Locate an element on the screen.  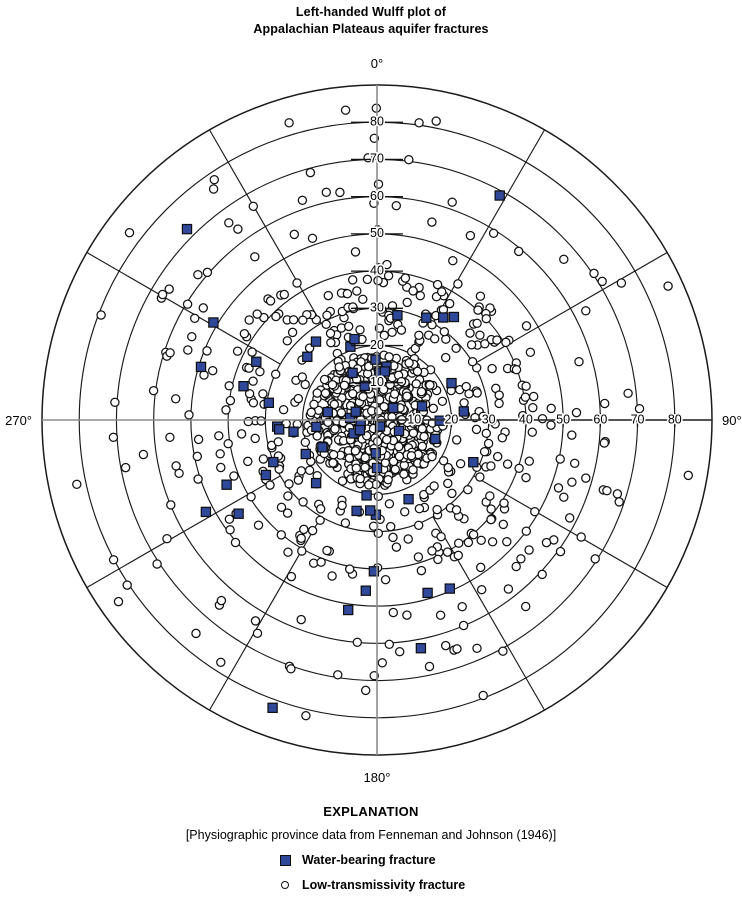
radial-tick-label-horizontal-50: 50 is located at coordinates (563, 419).